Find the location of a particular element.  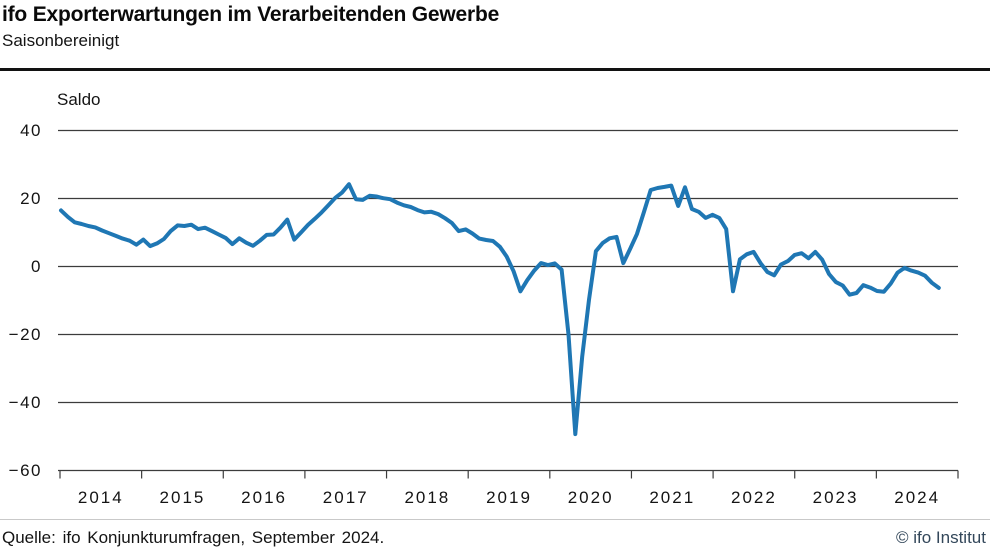

chart-subtitle: Saisonbereinigt is located at coordinates (61, 40).